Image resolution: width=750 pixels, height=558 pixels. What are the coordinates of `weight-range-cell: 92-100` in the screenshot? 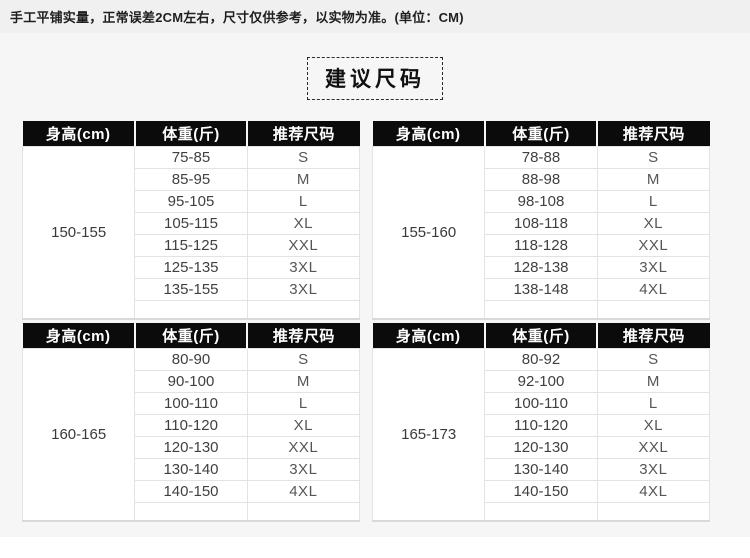 It's located at (541, 381).